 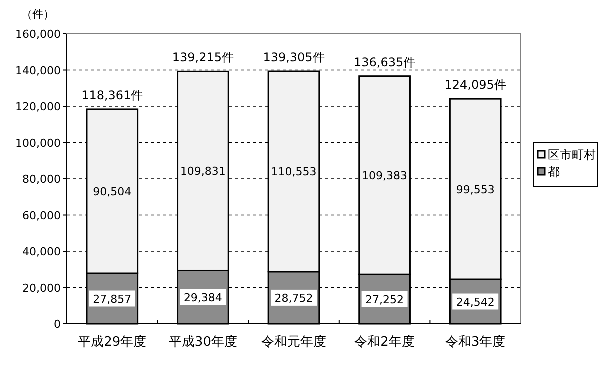 I want to click on data-label: 27,857, so click(x=112, y=299).